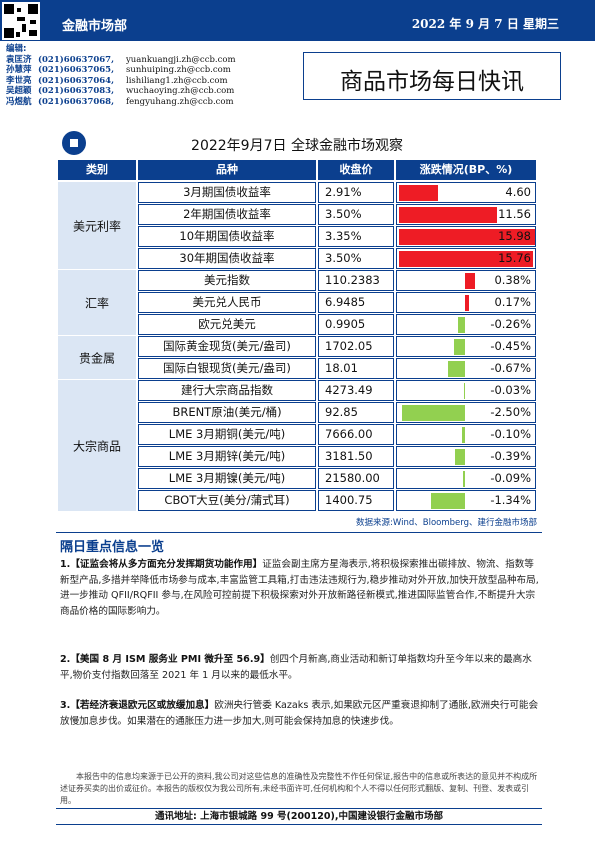 The width and height of the screenshot is (595, 842). I want to click on editor-row: 冯煜航 (021)60637068, fengyuhang.zh@ccb.com, so click(151, 102).